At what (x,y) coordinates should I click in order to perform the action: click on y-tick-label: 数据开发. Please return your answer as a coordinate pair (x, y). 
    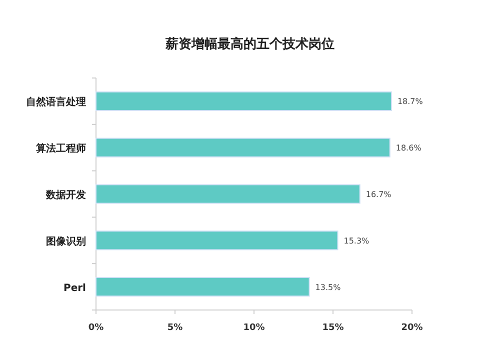
    Looking at the image, I should click on (65, 195).